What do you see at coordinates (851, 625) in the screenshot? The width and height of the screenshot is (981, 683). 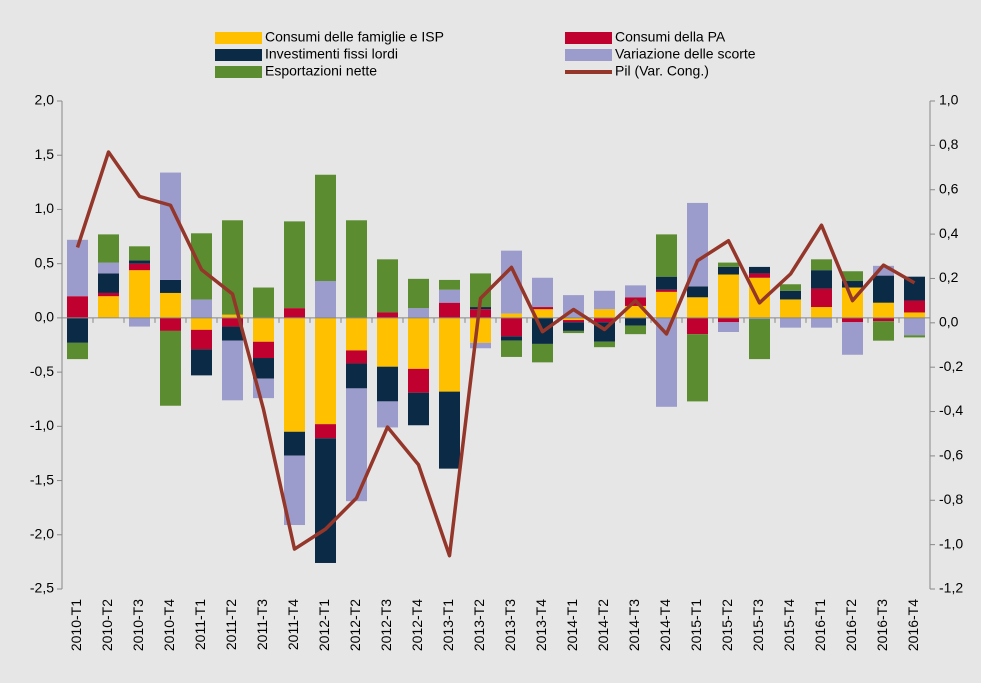 I see `x-tick-label: 2016-T2` at bounding box center [851, 625].